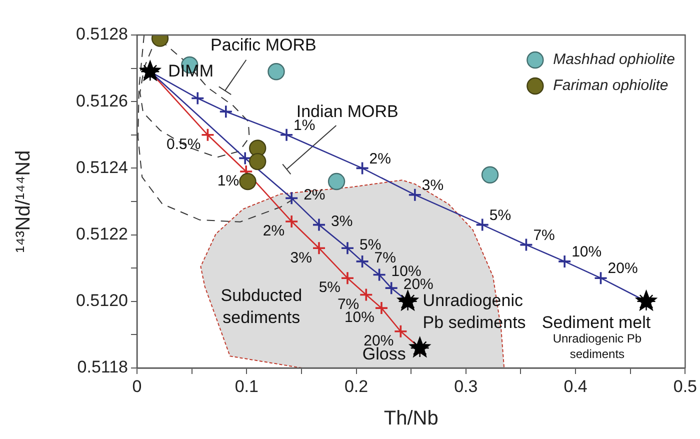  What do you see at coordinates (102, 300) in the screenshot?
I see `y-tick-label: 0.5120` at bounding box center [102, 300].